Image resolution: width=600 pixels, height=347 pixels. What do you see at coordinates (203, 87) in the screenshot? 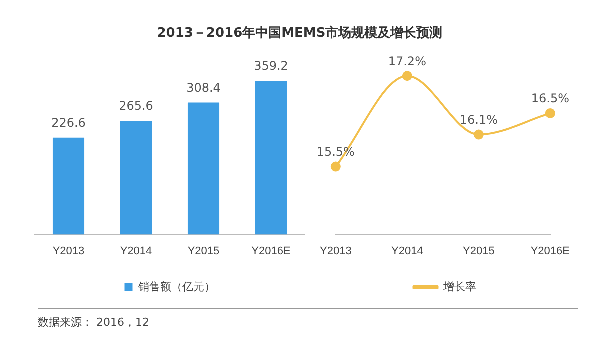
I see `data-label: 308.4` at bounding box center [203, 87].